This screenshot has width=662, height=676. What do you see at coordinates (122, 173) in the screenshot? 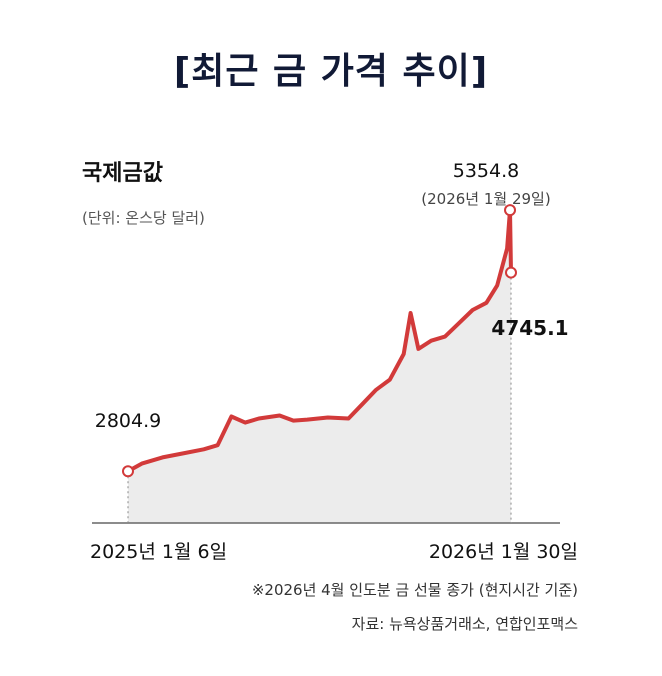
I see `chart-title: 국제금값` at bounding box center [122, 173].